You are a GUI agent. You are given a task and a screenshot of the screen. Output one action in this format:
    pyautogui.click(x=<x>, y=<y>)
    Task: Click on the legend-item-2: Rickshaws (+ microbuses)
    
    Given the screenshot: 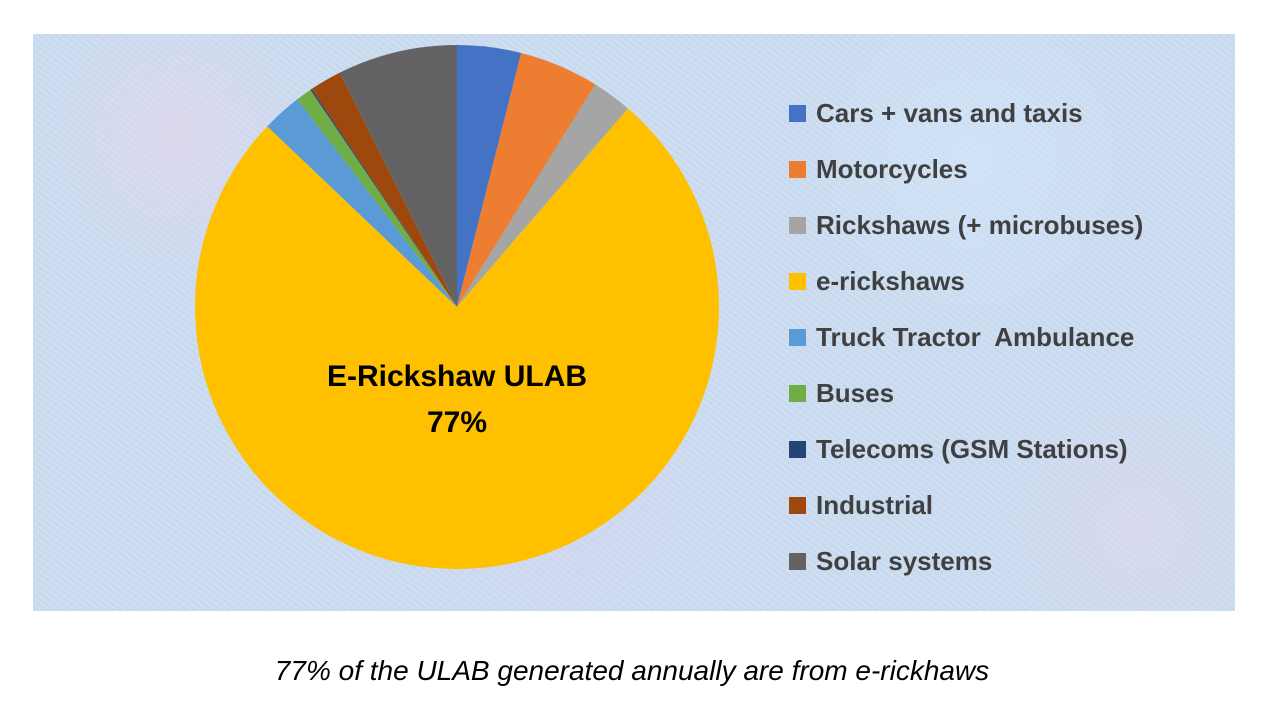 What is the action you would take?
    pyautogui.click(x=966, y=225)
    